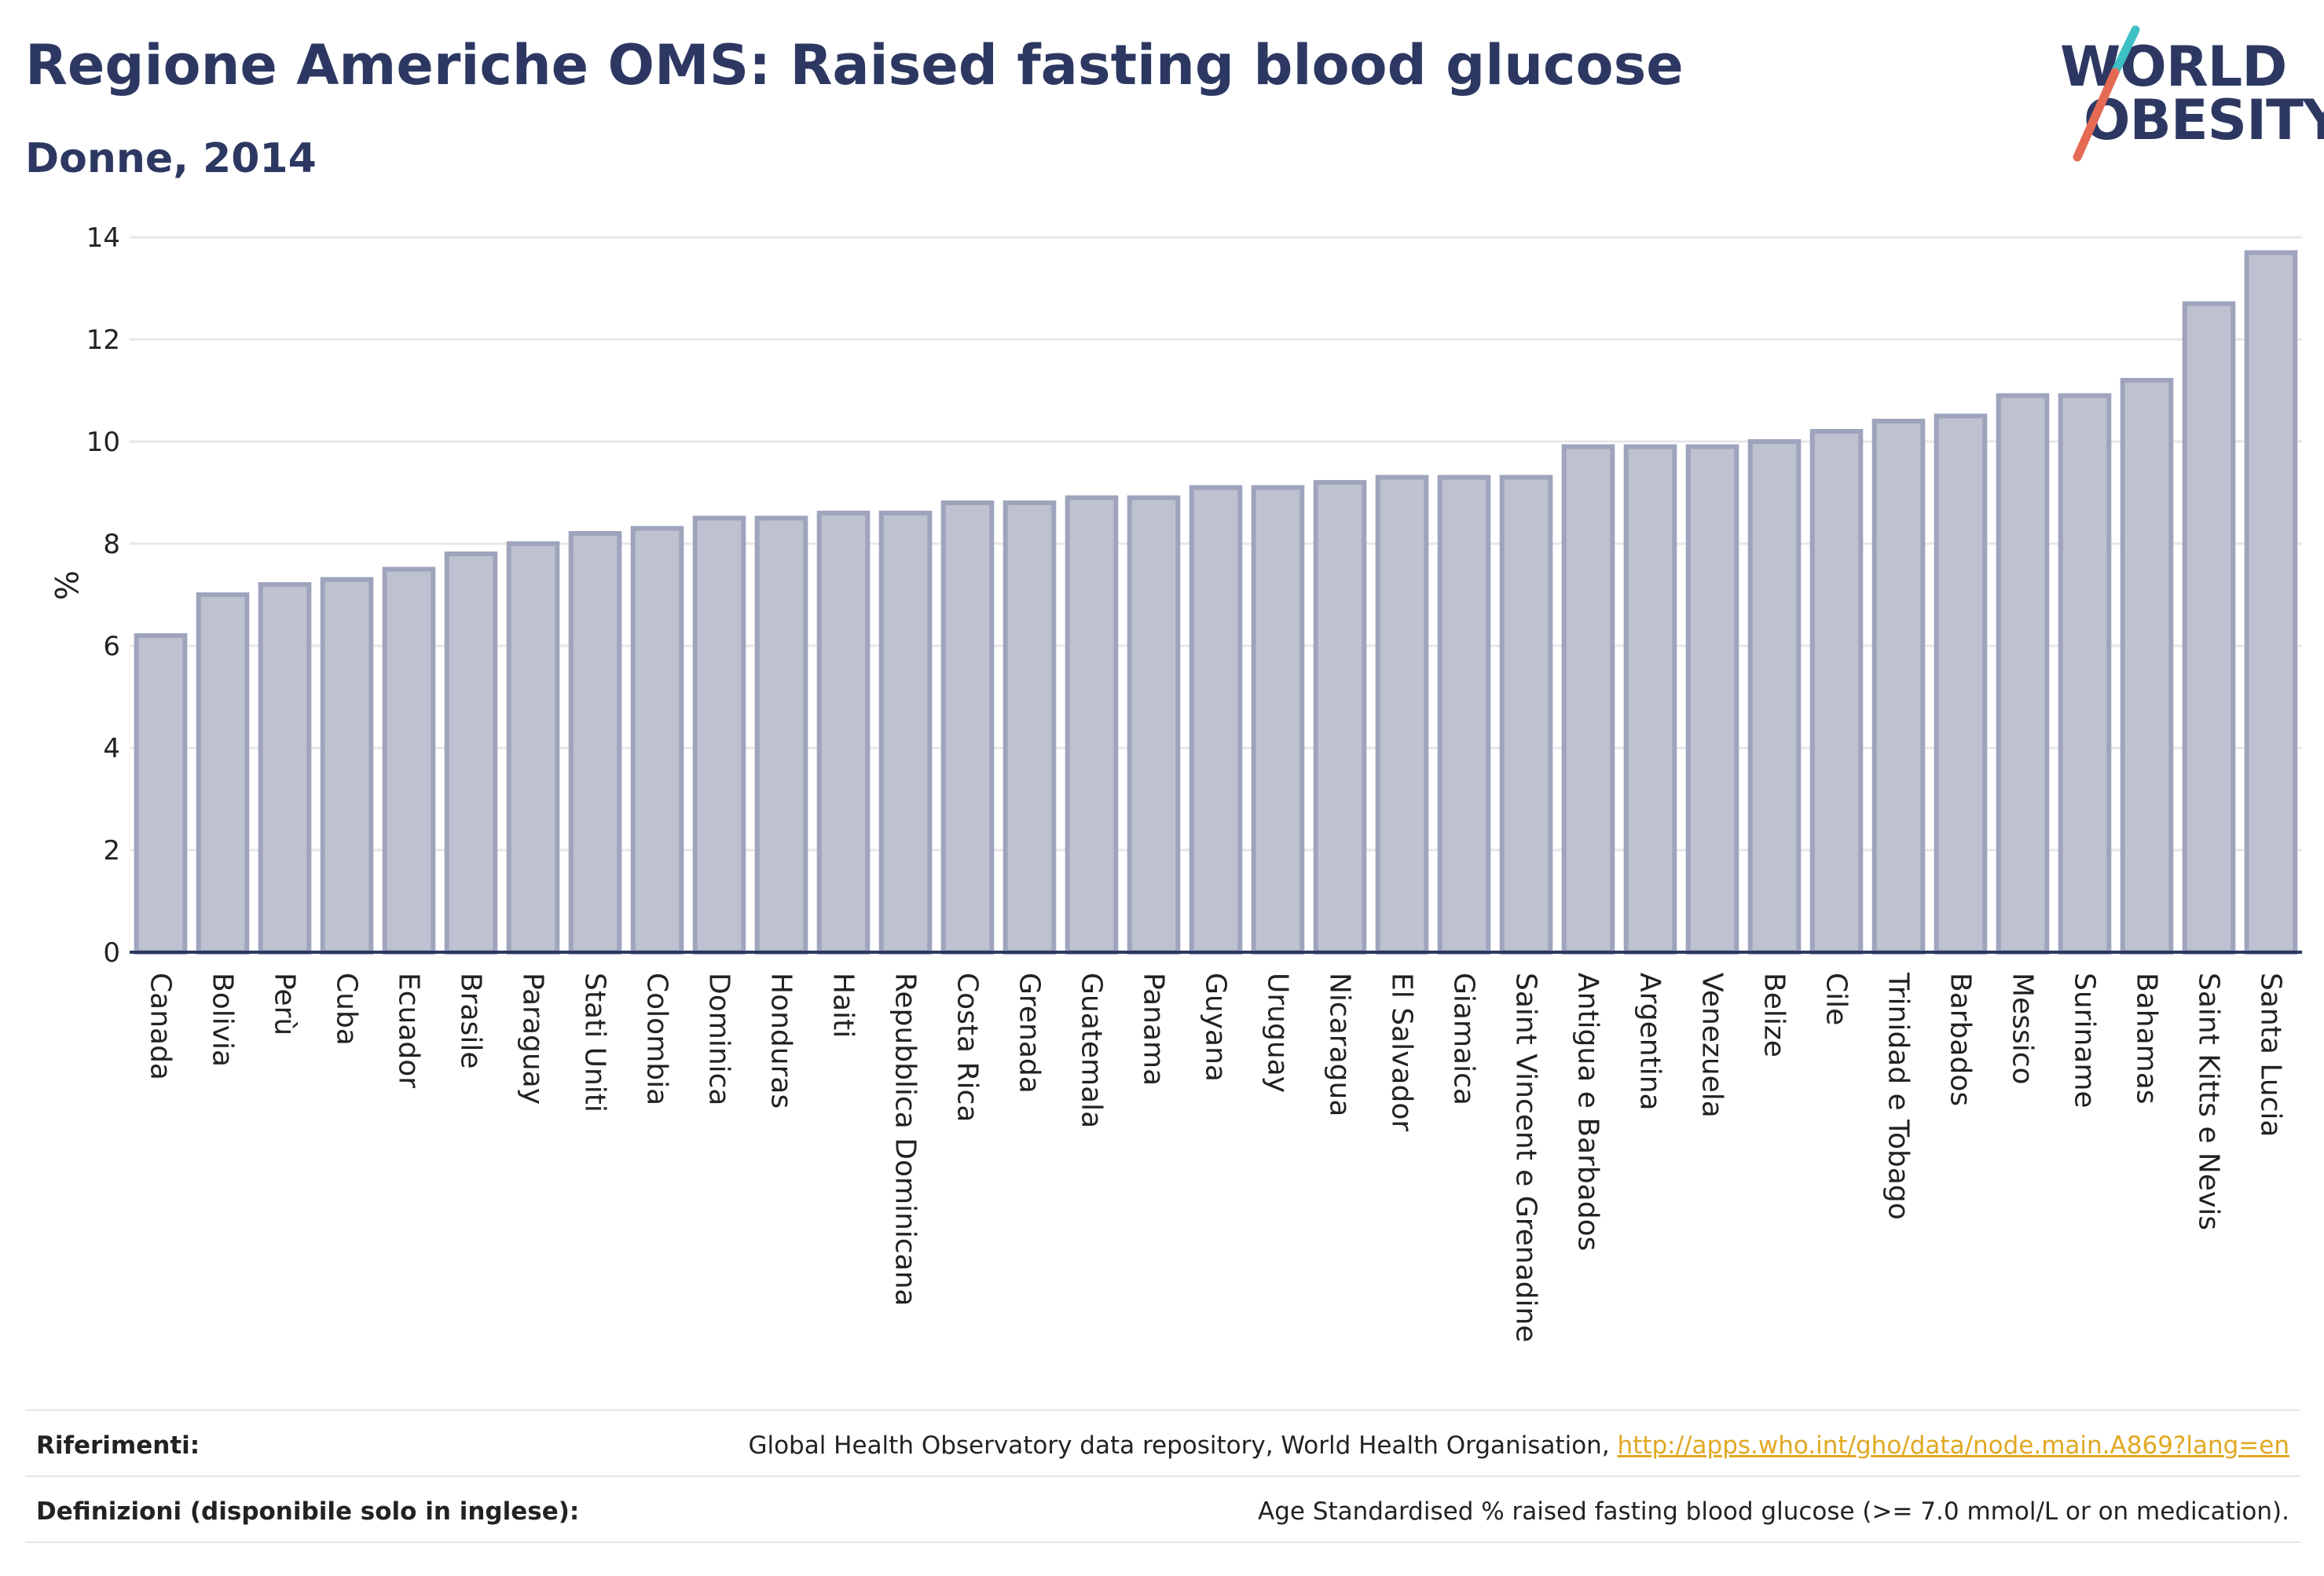 The image size is (2324, 1576). Describe the element at coordinates (471, 1020) in the screenshot. I see `x-tick-label: Brasile` at that location.